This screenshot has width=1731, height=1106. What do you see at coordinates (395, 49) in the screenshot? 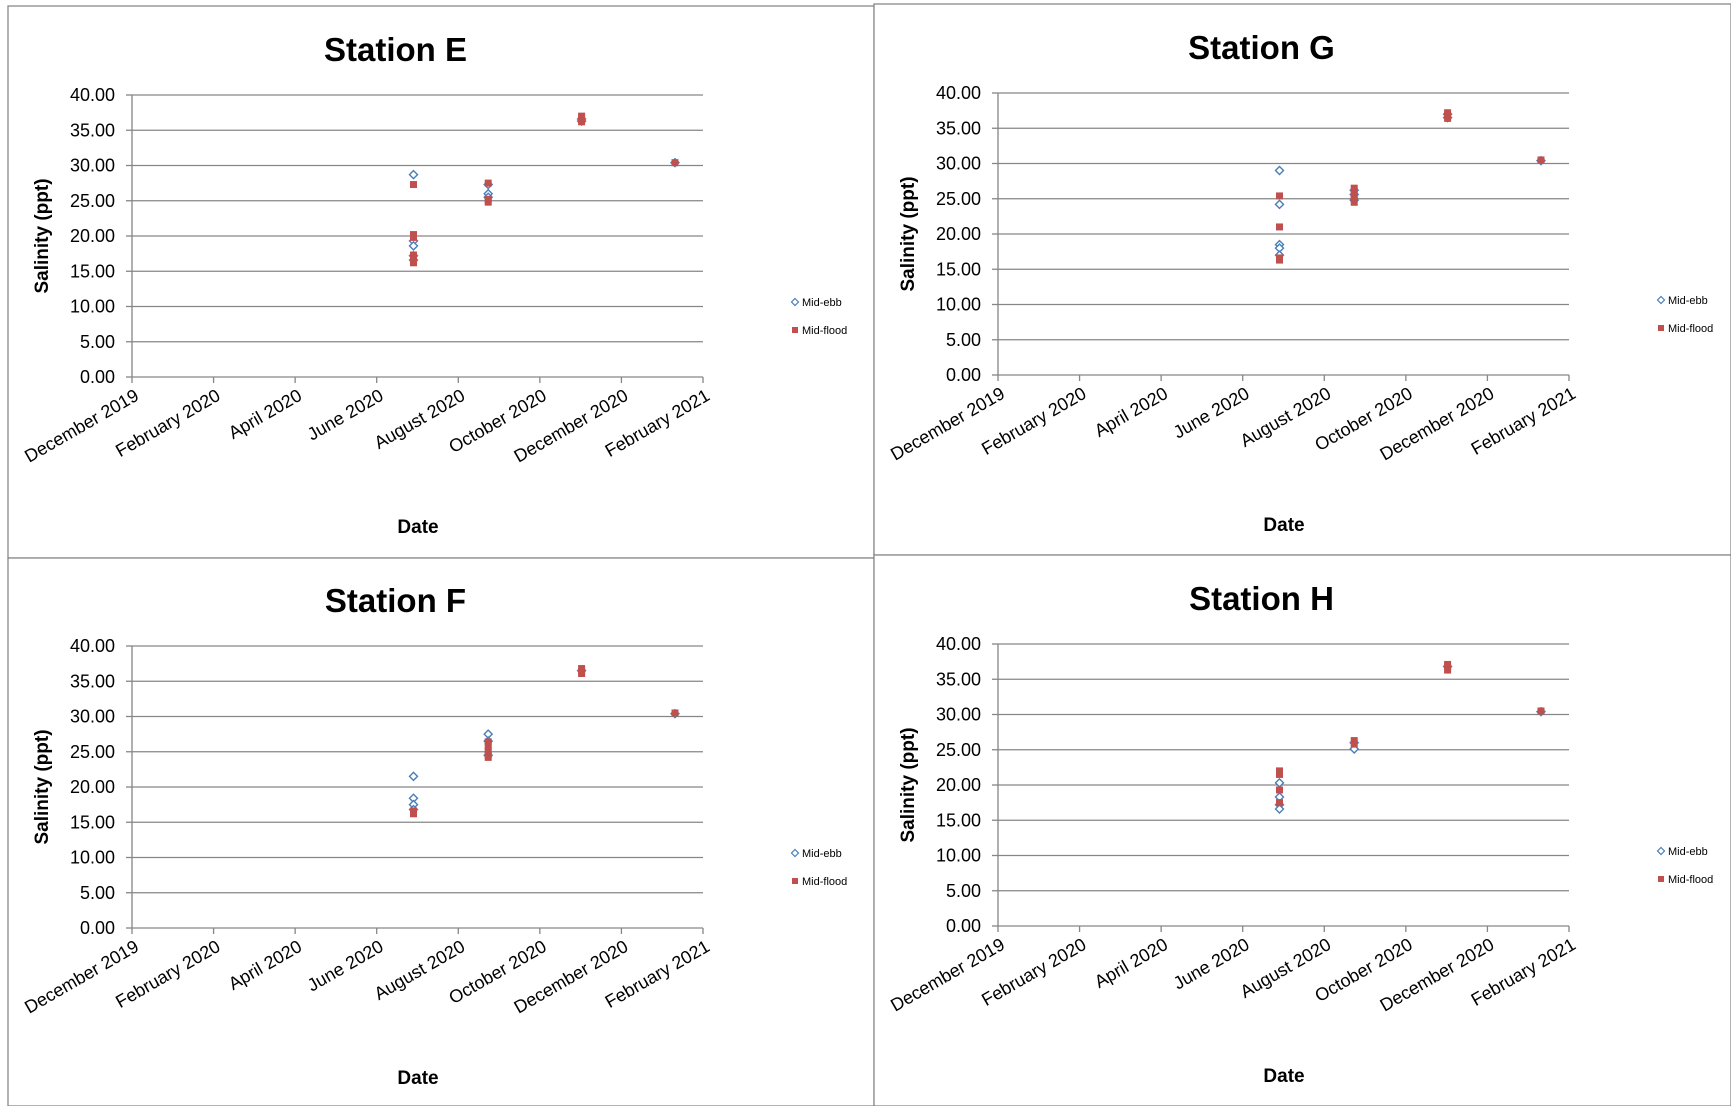
I see `chart-title: Station E` at bounding box center [395, 49].